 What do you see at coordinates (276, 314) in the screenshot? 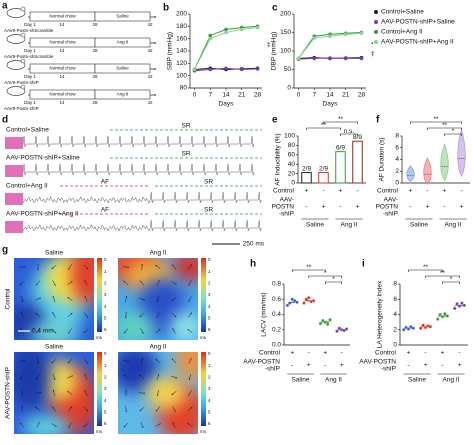
I see `y-tick-label: 0.4` at bounding box center [276, 314].